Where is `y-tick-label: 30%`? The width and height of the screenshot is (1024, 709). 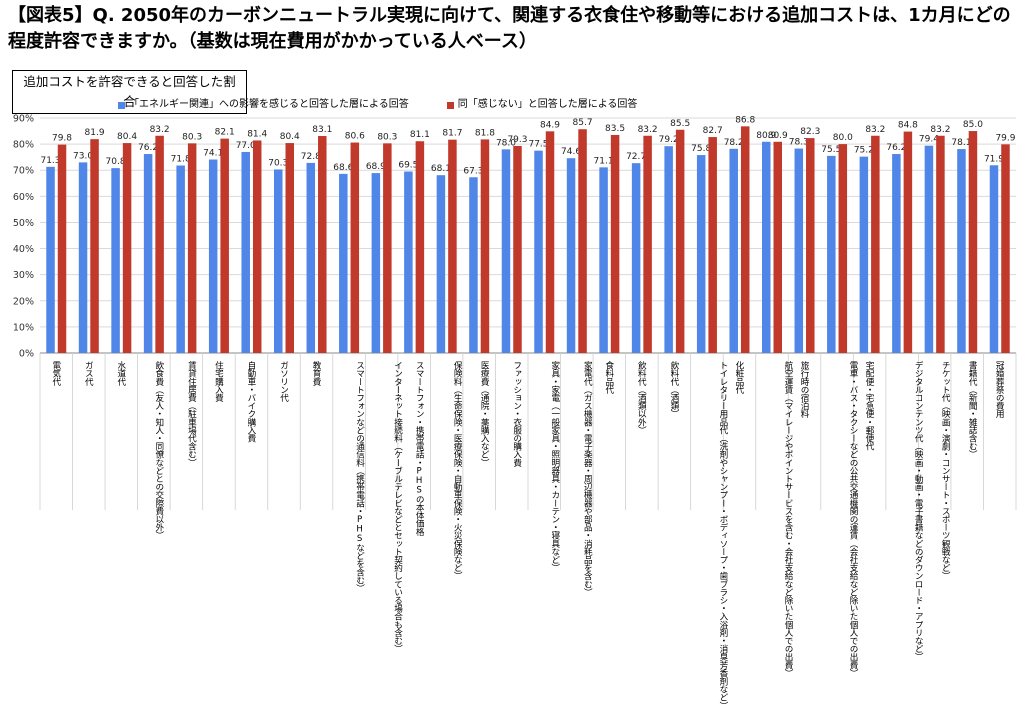 y-tick-label: 30% is located at coordinates (23, 275).